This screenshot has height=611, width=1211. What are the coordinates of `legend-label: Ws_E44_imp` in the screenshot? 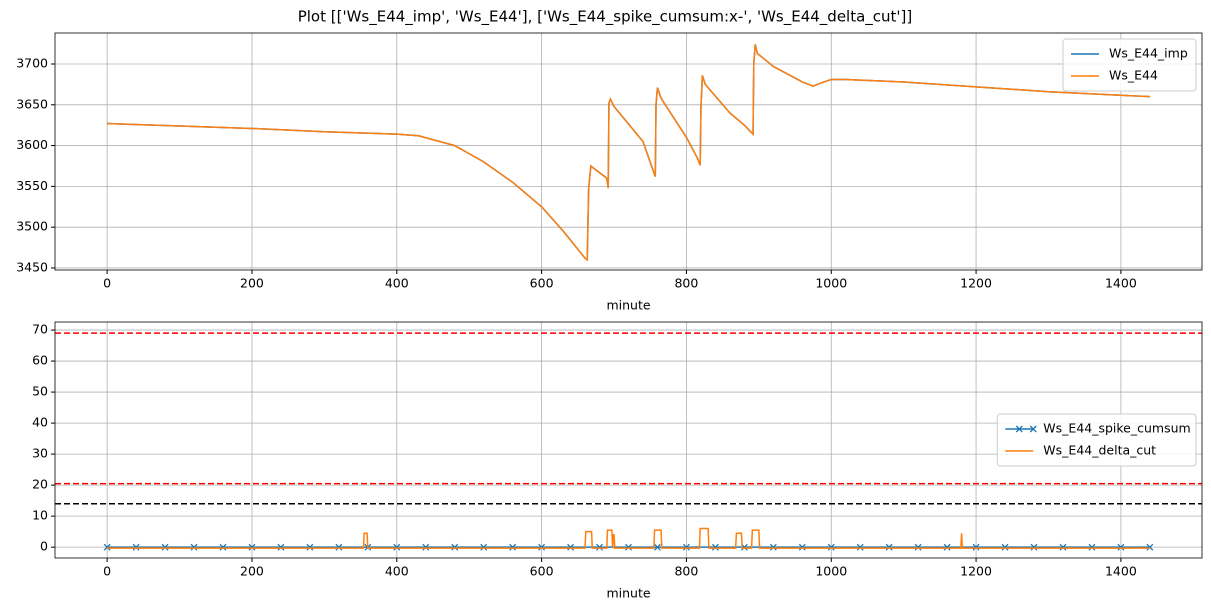 It's located at (1148, 53).